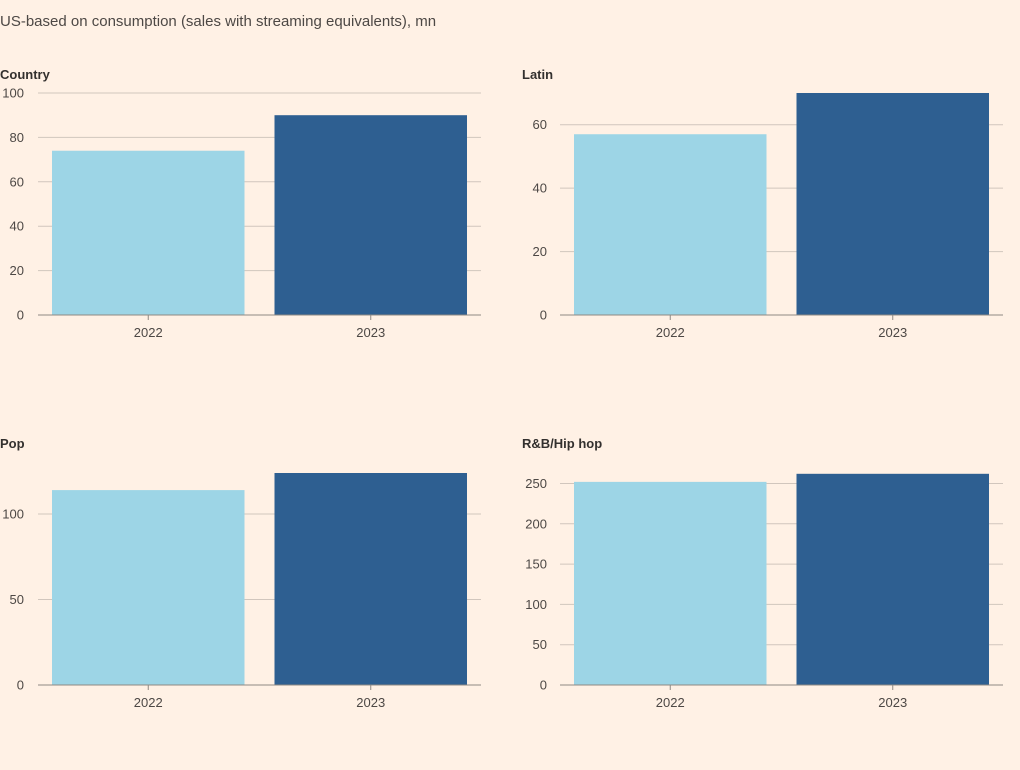 The image size is (1020, 770). I want to click on country-xtick-label: 2022, so click(148, 332).